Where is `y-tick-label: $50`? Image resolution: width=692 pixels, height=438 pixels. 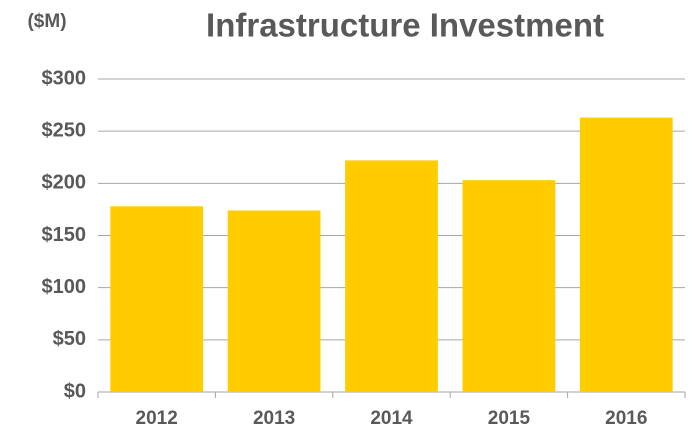 y-tick-label: $50 is located at coordinates (69, 339).